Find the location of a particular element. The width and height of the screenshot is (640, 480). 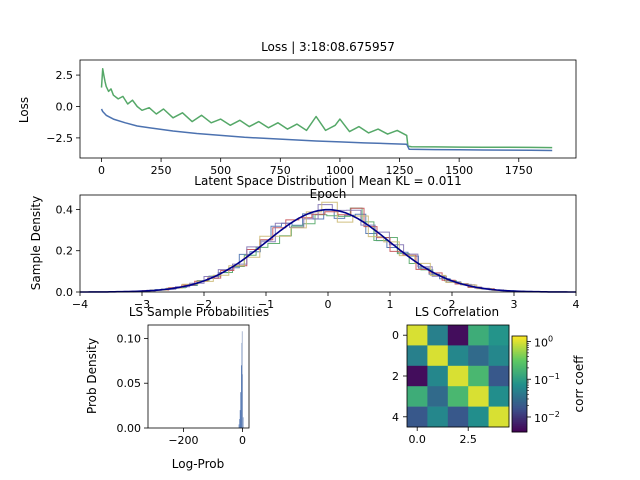

corr-colorbar-label: corr coeff is located at coordinates (579, 384).